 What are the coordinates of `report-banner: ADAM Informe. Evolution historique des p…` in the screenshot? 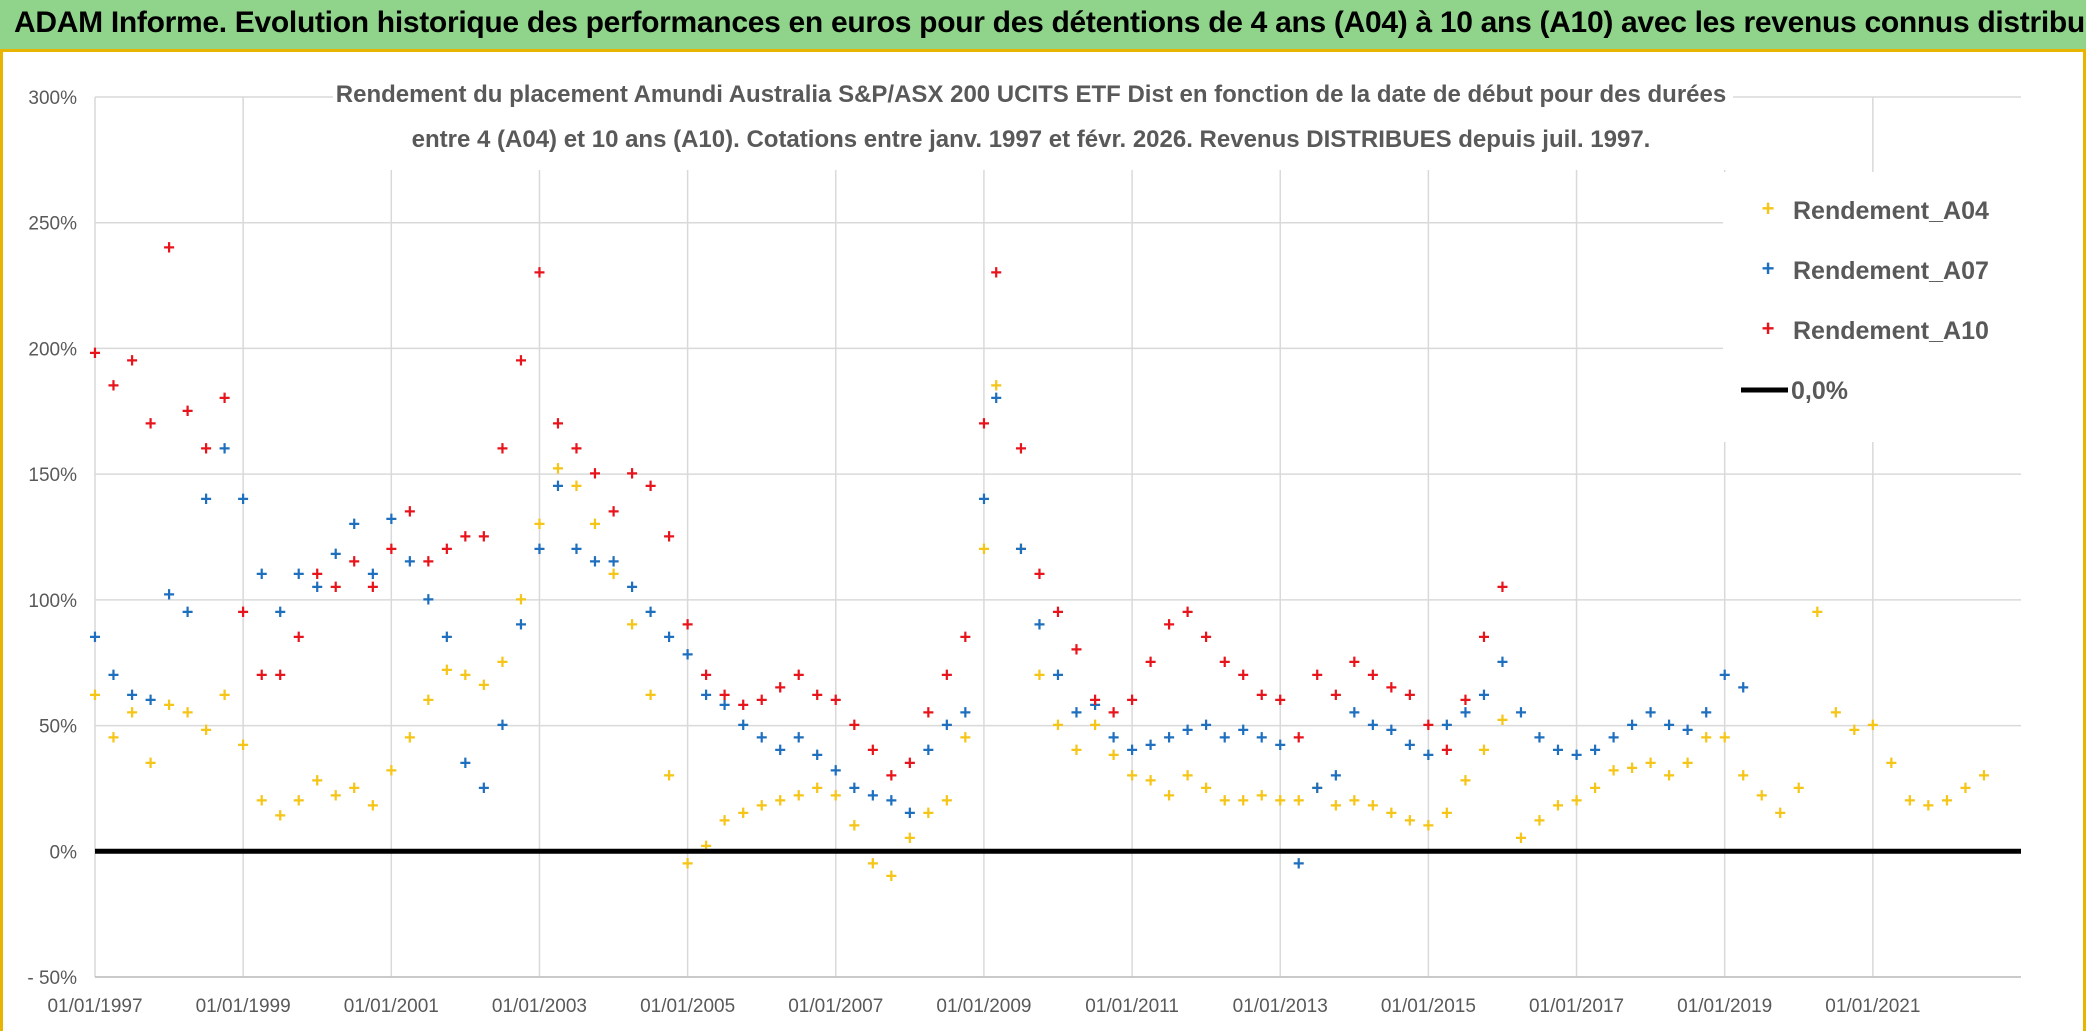 It's located at (1043, 26).